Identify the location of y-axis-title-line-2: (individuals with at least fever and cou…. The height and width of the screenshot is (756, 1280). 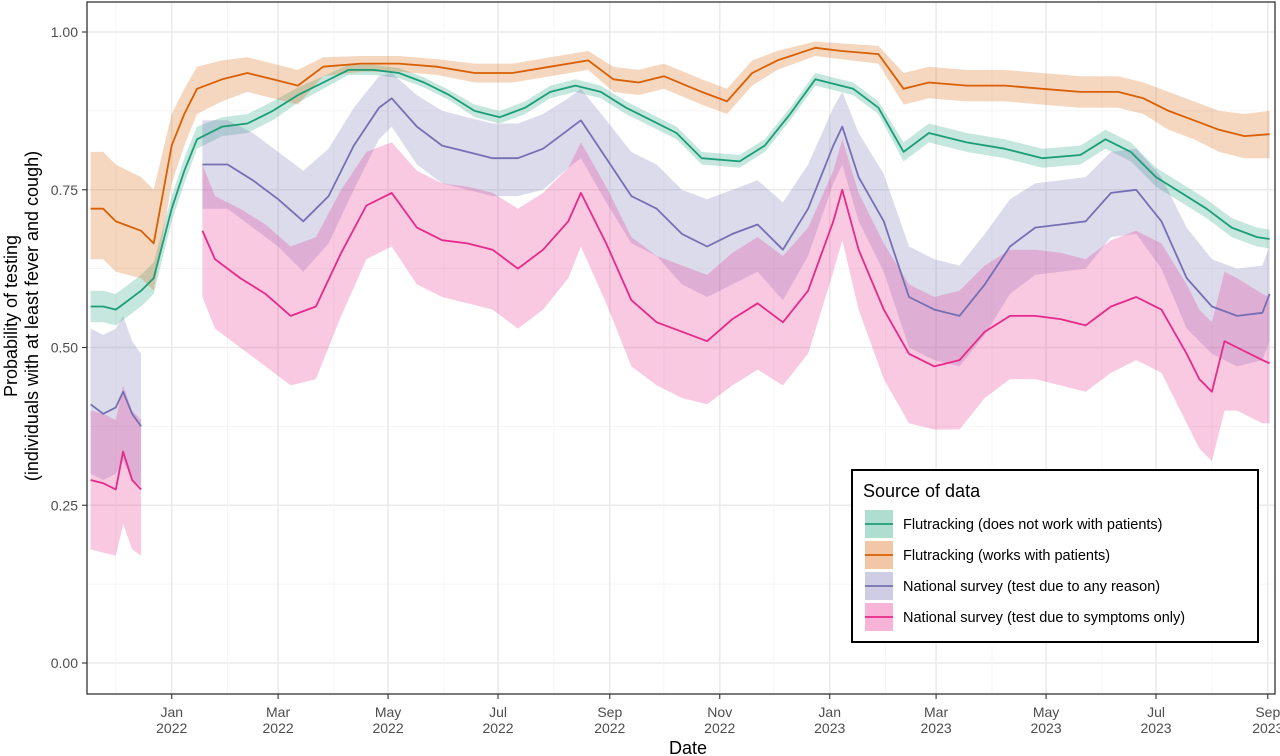
(32, 316).